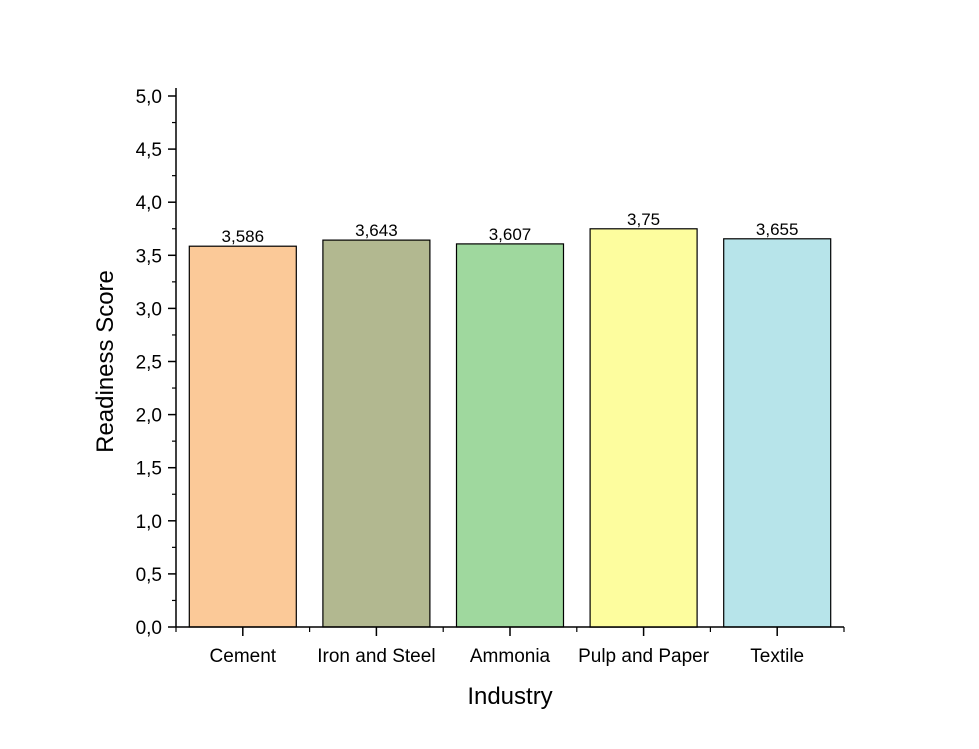 The width and height of the screenshot is (979, 749). What do you see at coordinates (149, 203) in the screenshot?
I see `y-tick-label: 4,0` at bounding box center [149, 203].